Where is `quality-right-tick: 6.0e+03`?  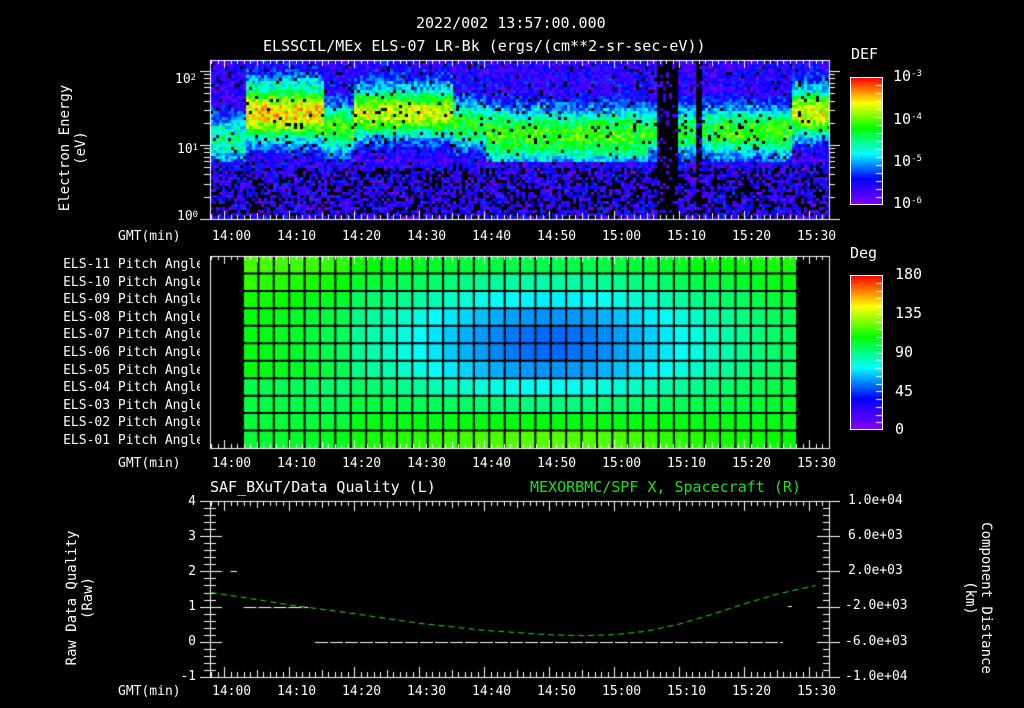
quality-right-tick: 6.0e+03 is located at coordinates (875, 535).